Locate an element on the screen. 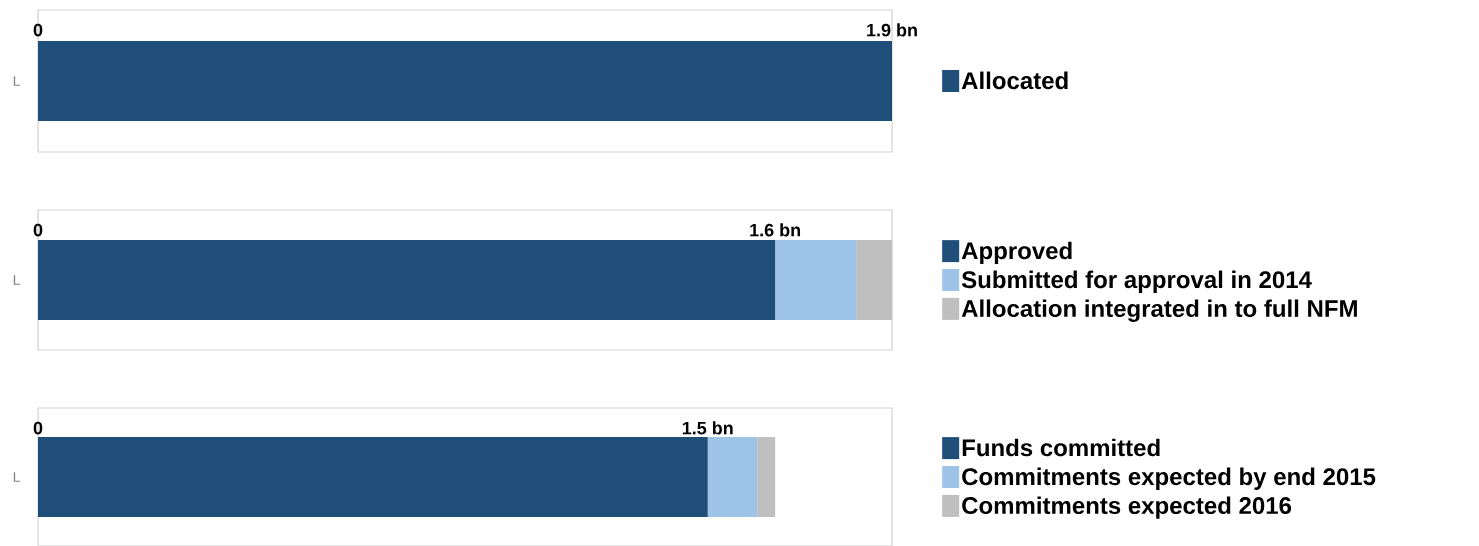  x-tick-label: 1.9 bn is located at coordinates (892, 30).